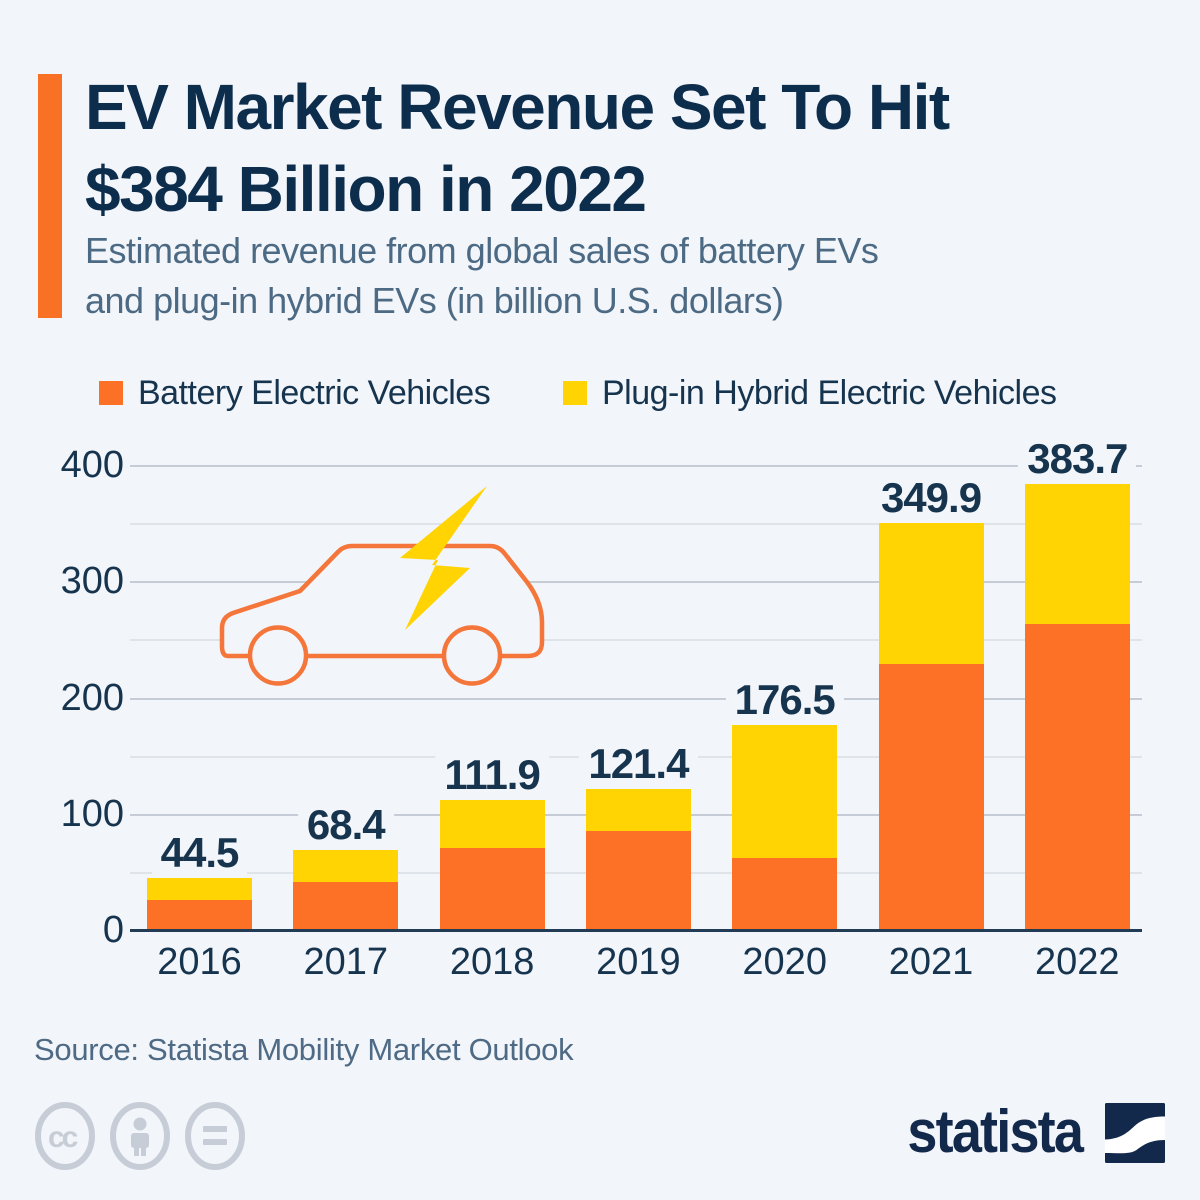  I want to click on bar-segment-phev-2016, so click(199, 889).